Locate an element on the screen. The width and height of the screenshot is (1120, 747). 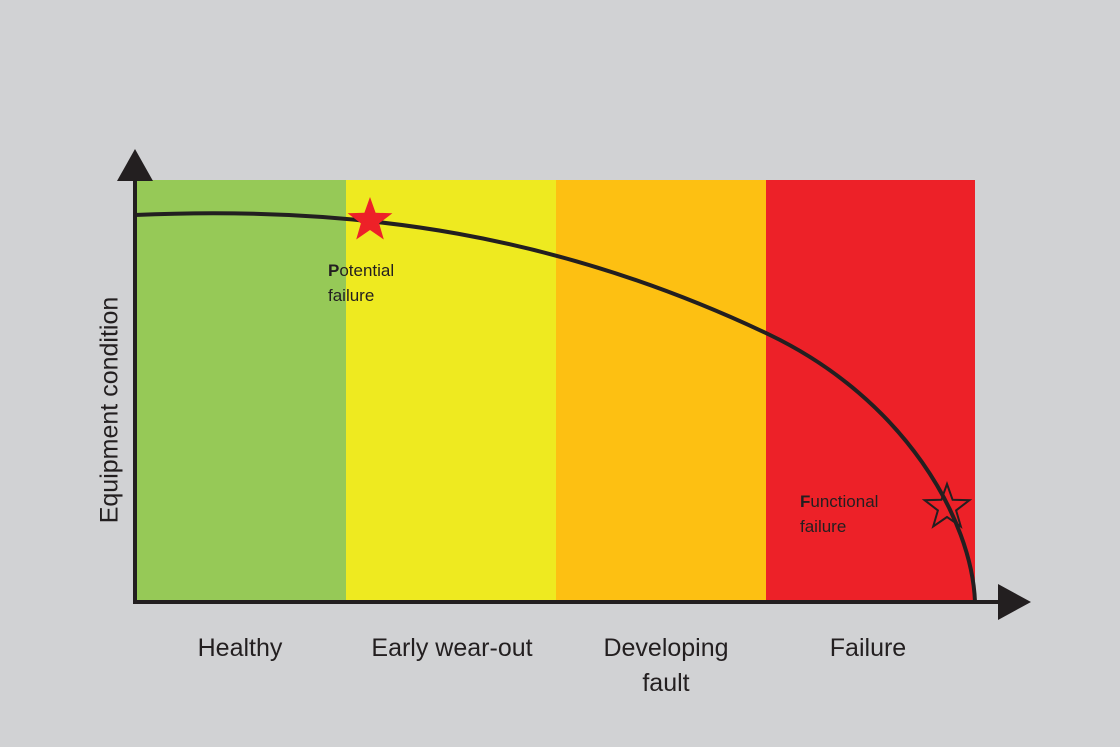
y-axis-arrowhead is located at coordinates (135, 165).